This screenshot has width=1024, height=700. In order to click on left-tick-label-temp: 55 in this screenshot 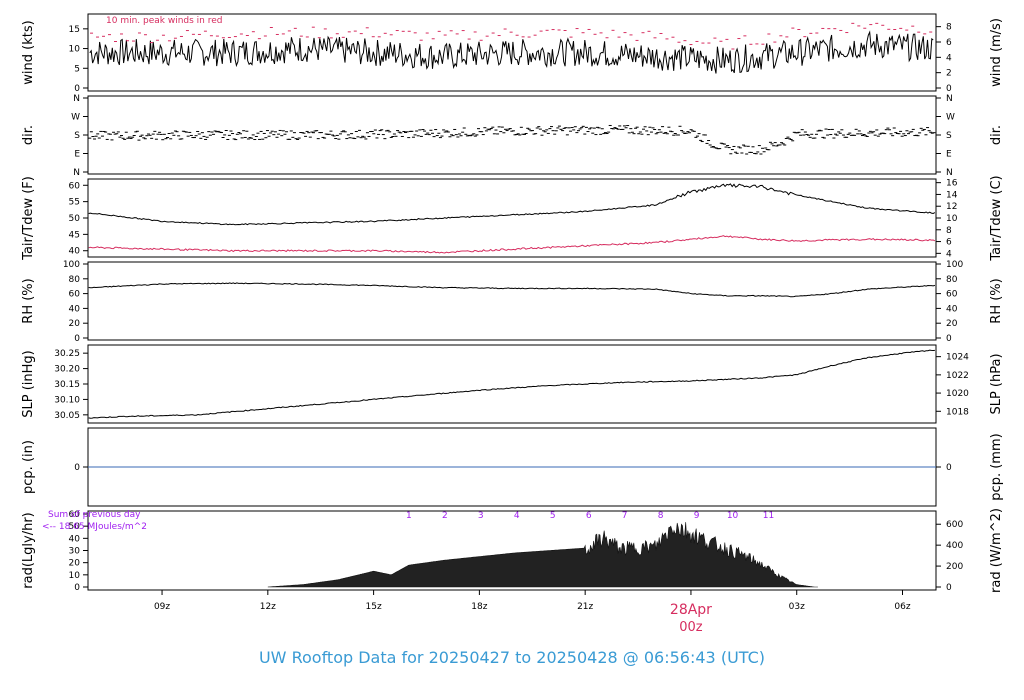, I will do `click(74, 203)`.